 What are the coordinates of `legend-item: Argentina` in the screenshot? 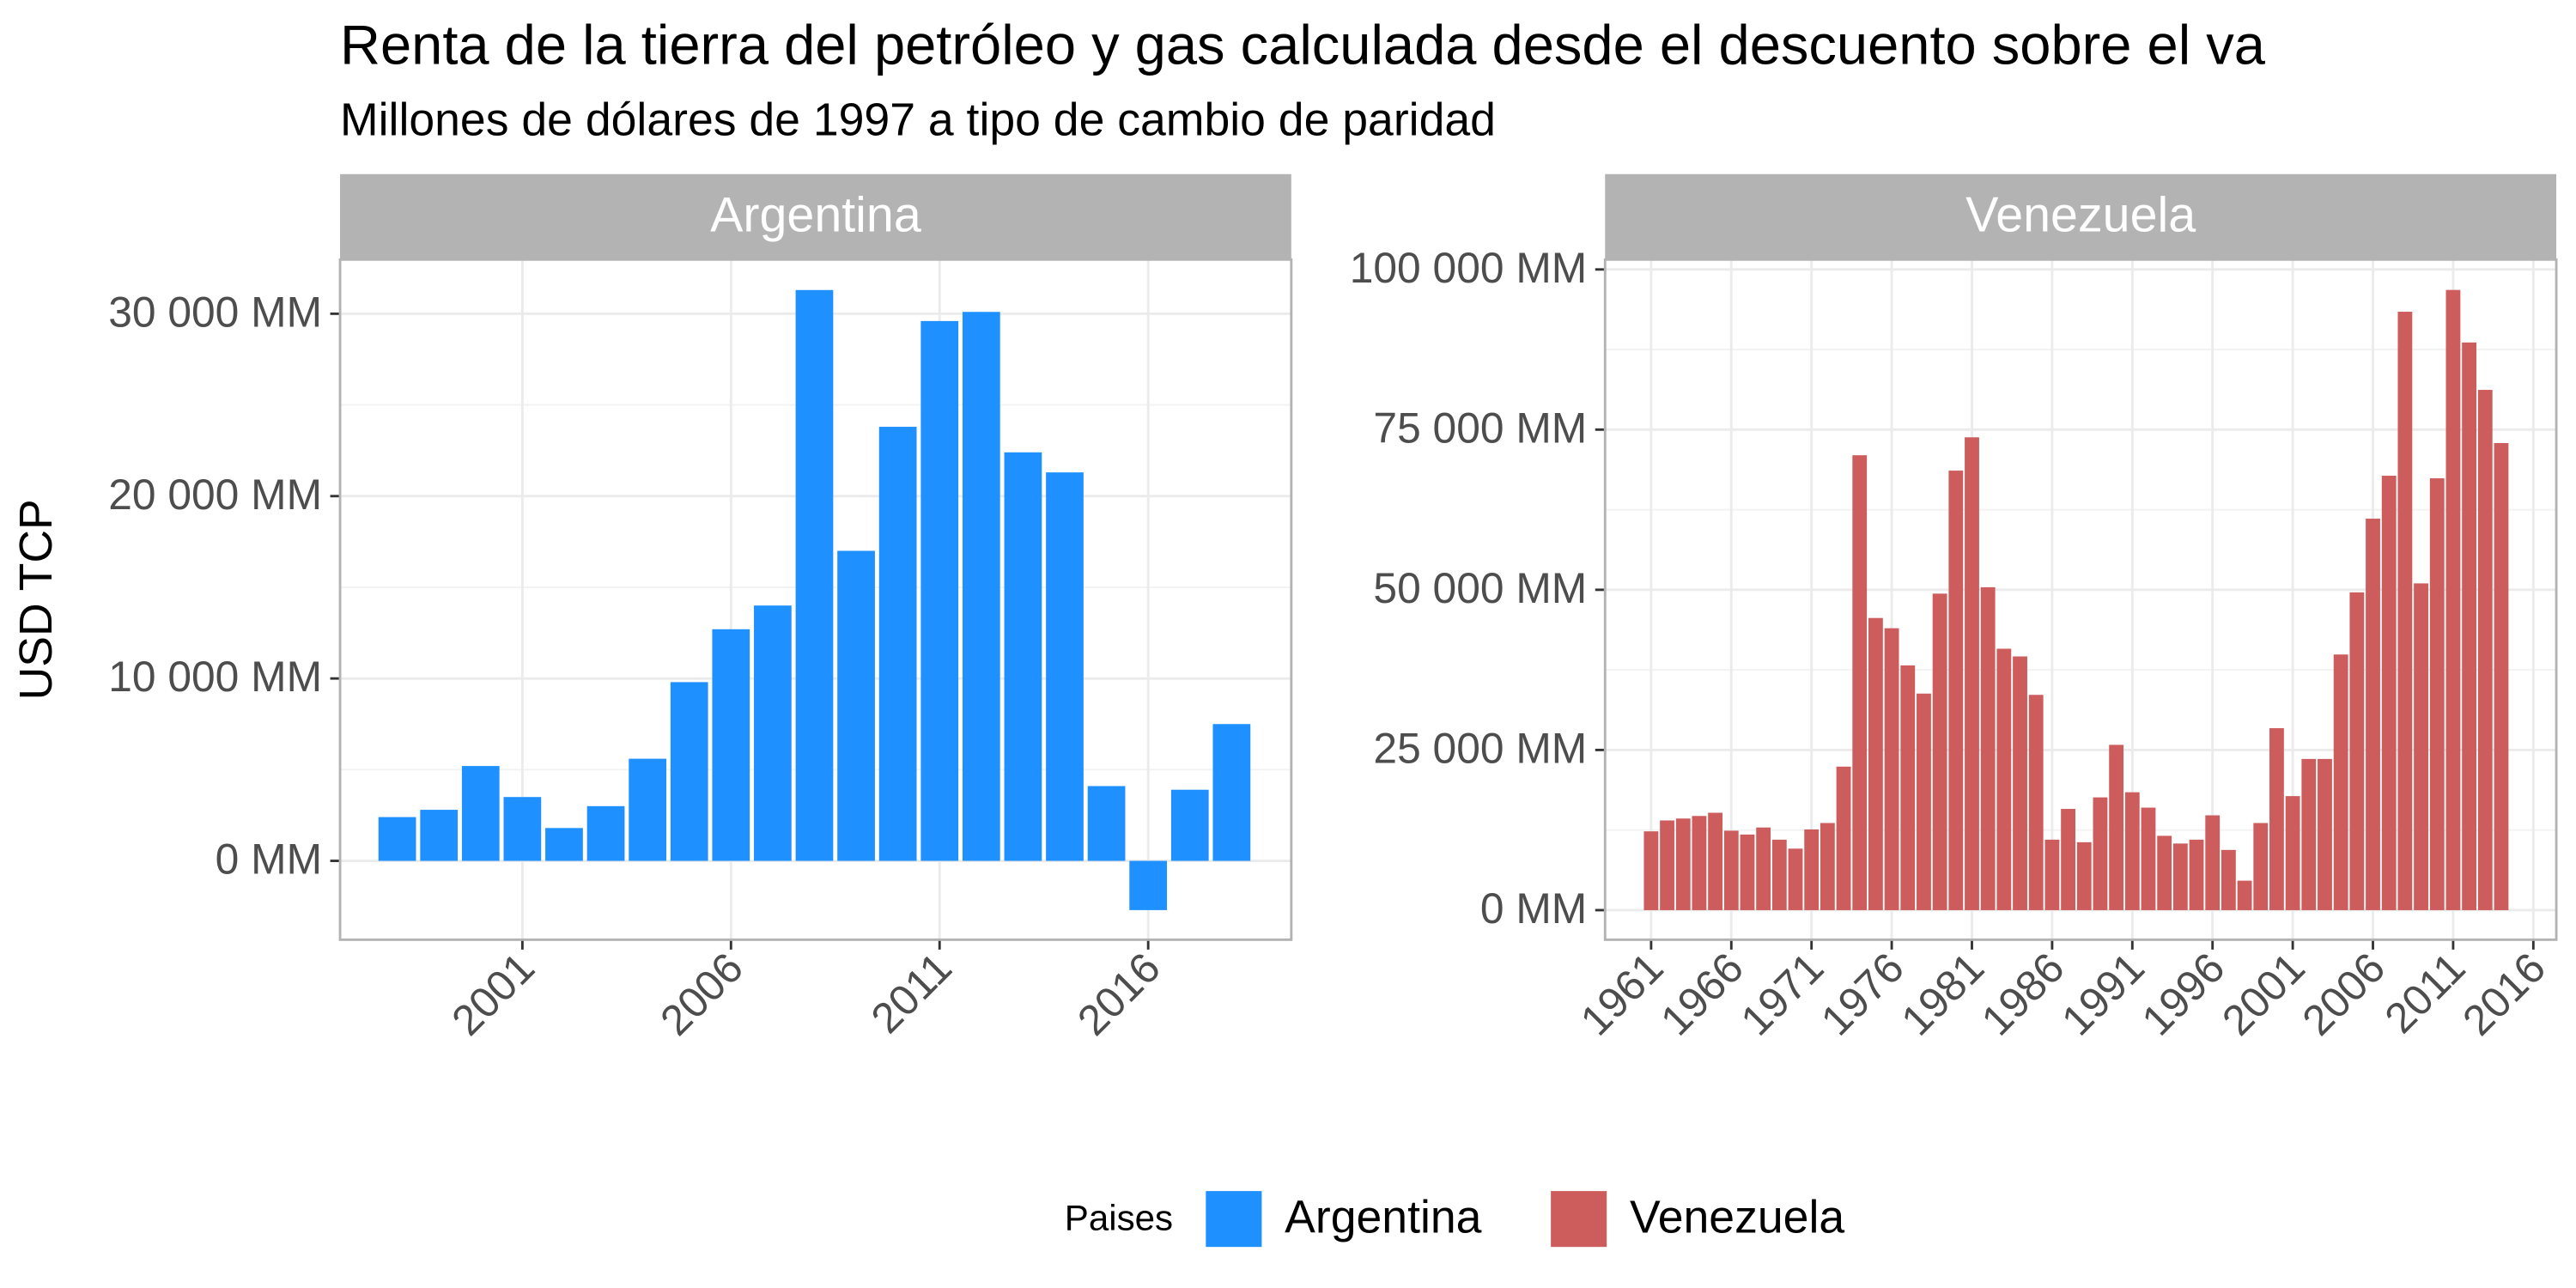 It's located at (1344, 1219).